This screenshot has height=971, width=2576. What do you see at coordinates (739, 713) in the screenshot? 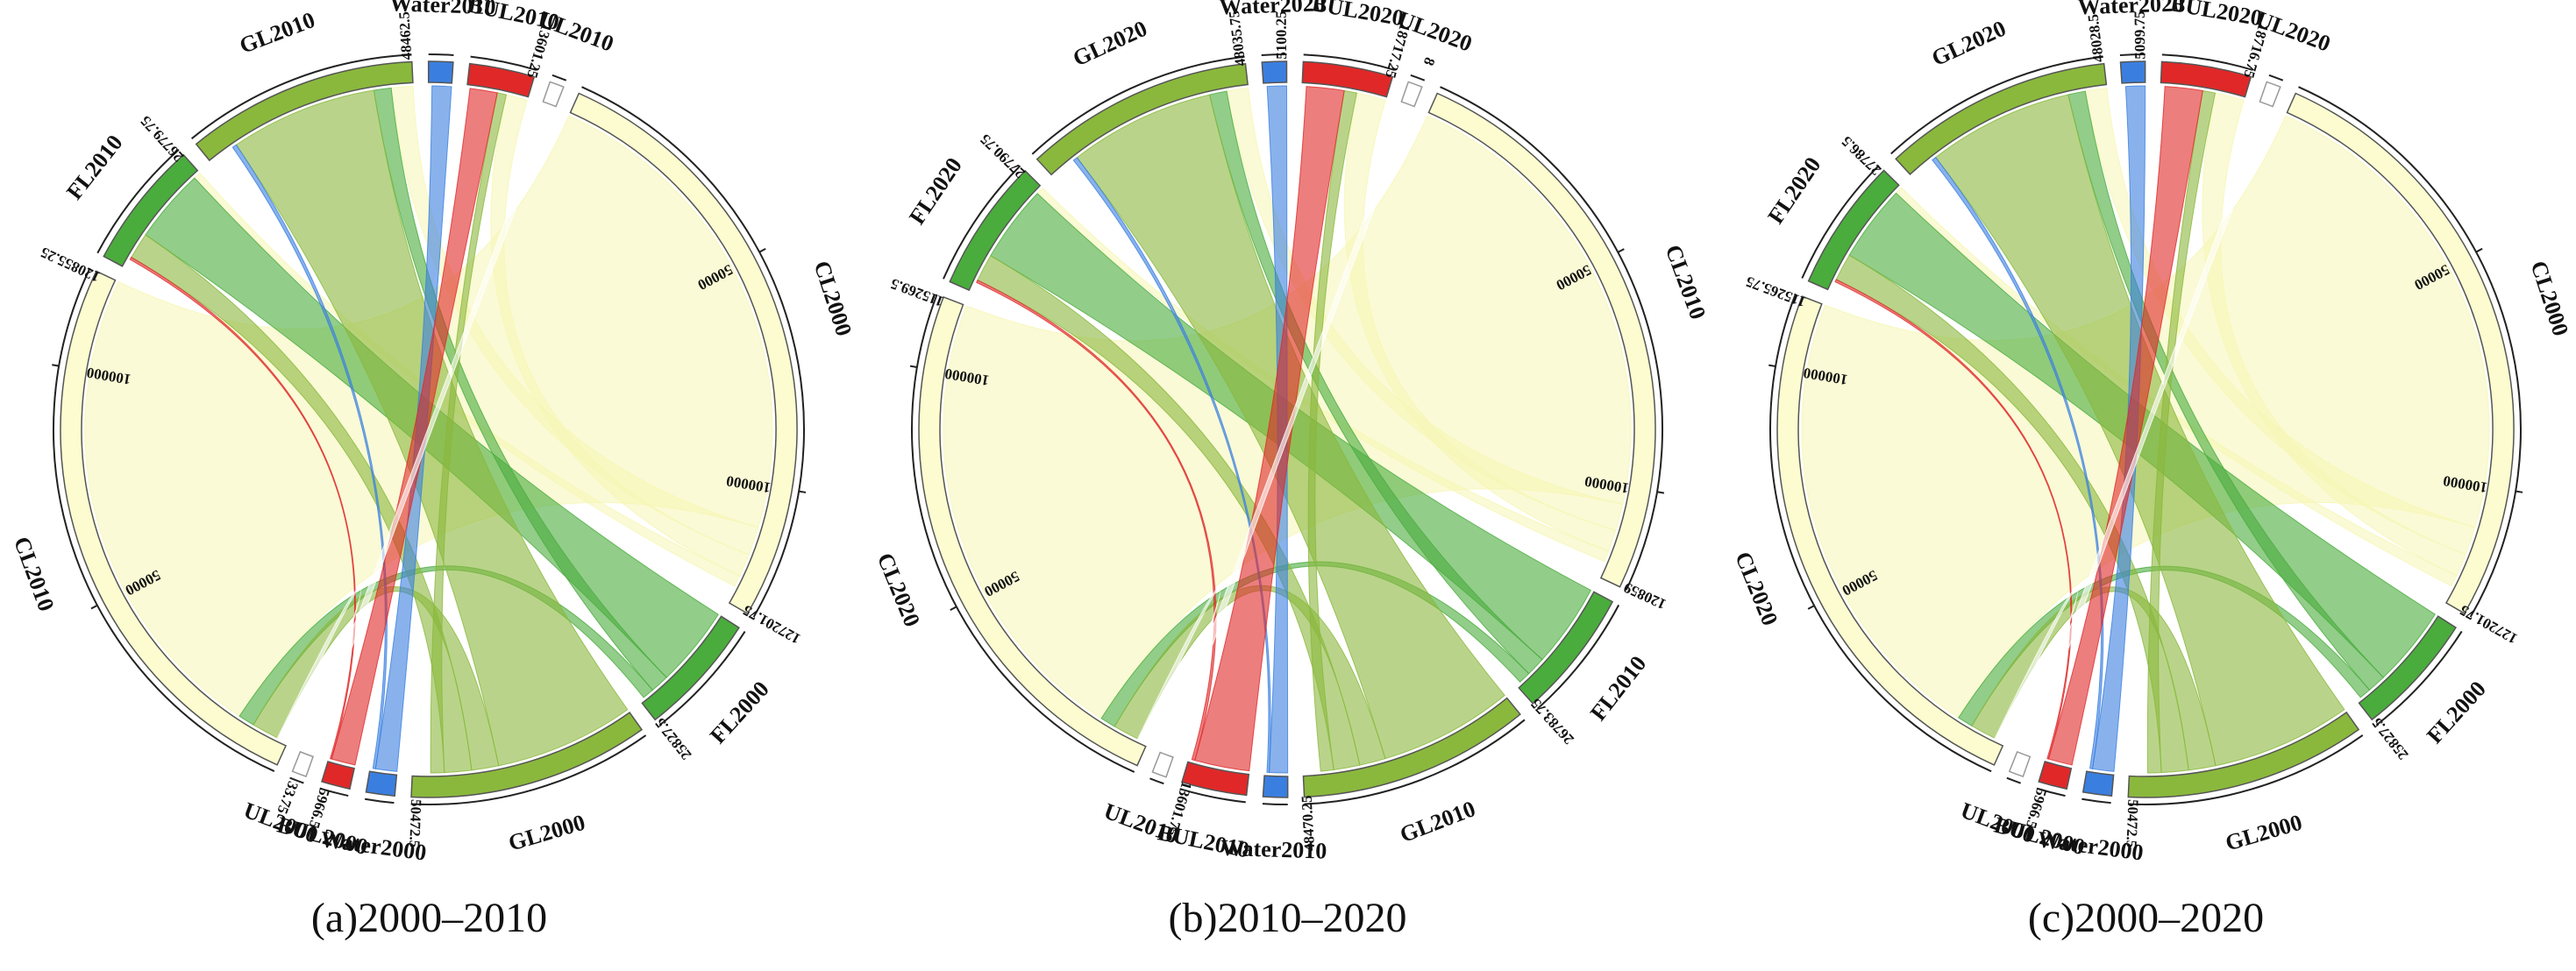
I see `segment-name: FL2000` at bounding box center [739, 713].